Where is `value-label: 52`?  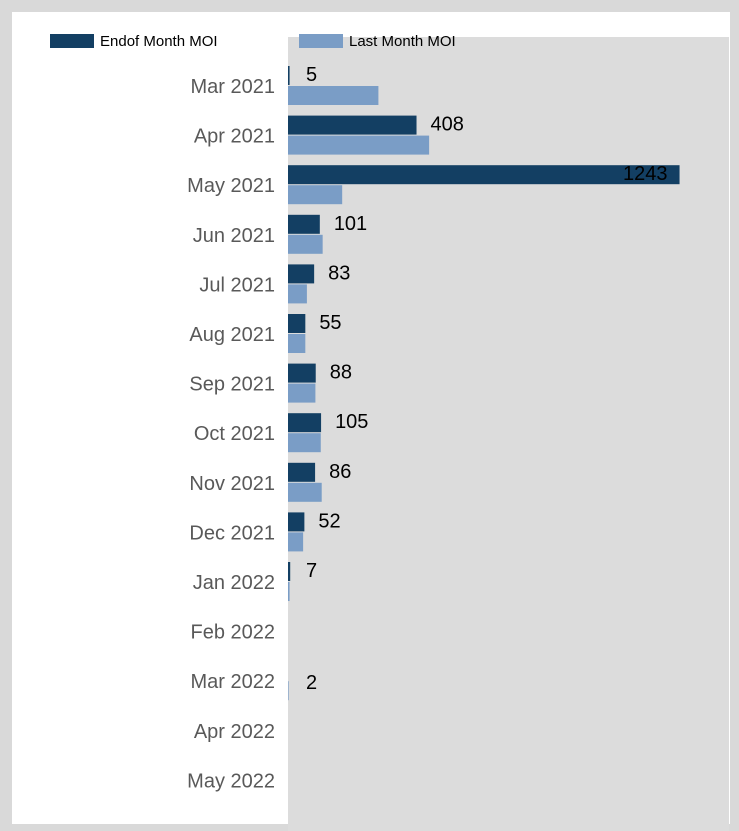
value-label: 52 is located at coordinates (329, 521).